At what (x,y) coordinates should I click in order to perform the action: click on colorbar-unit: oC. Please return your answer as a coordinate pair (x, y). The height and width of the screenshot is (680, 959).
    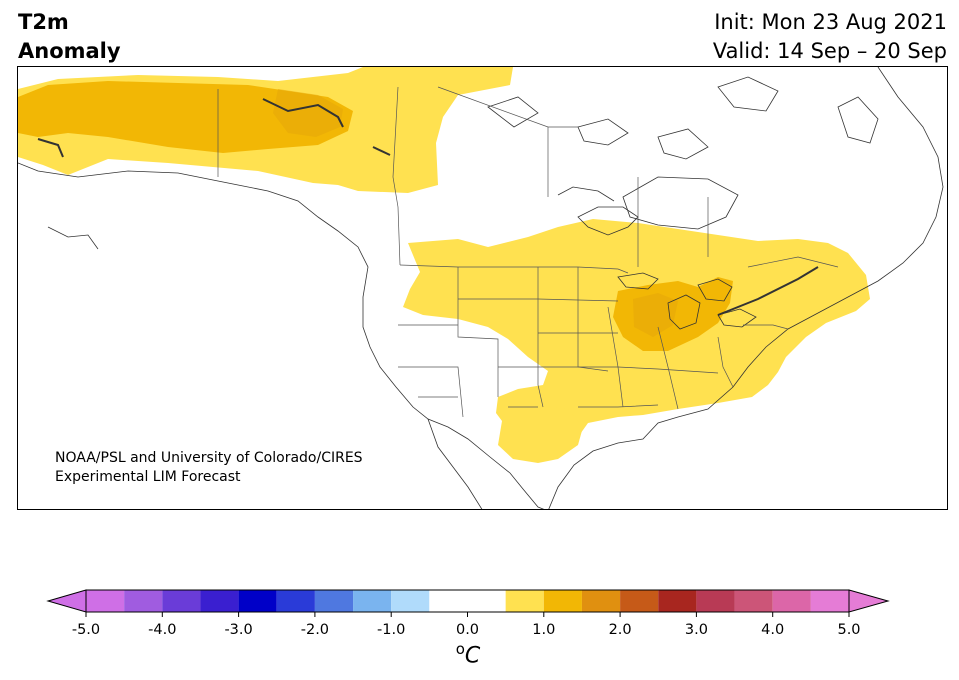
    Looking at the image, I should click on (468, 654).